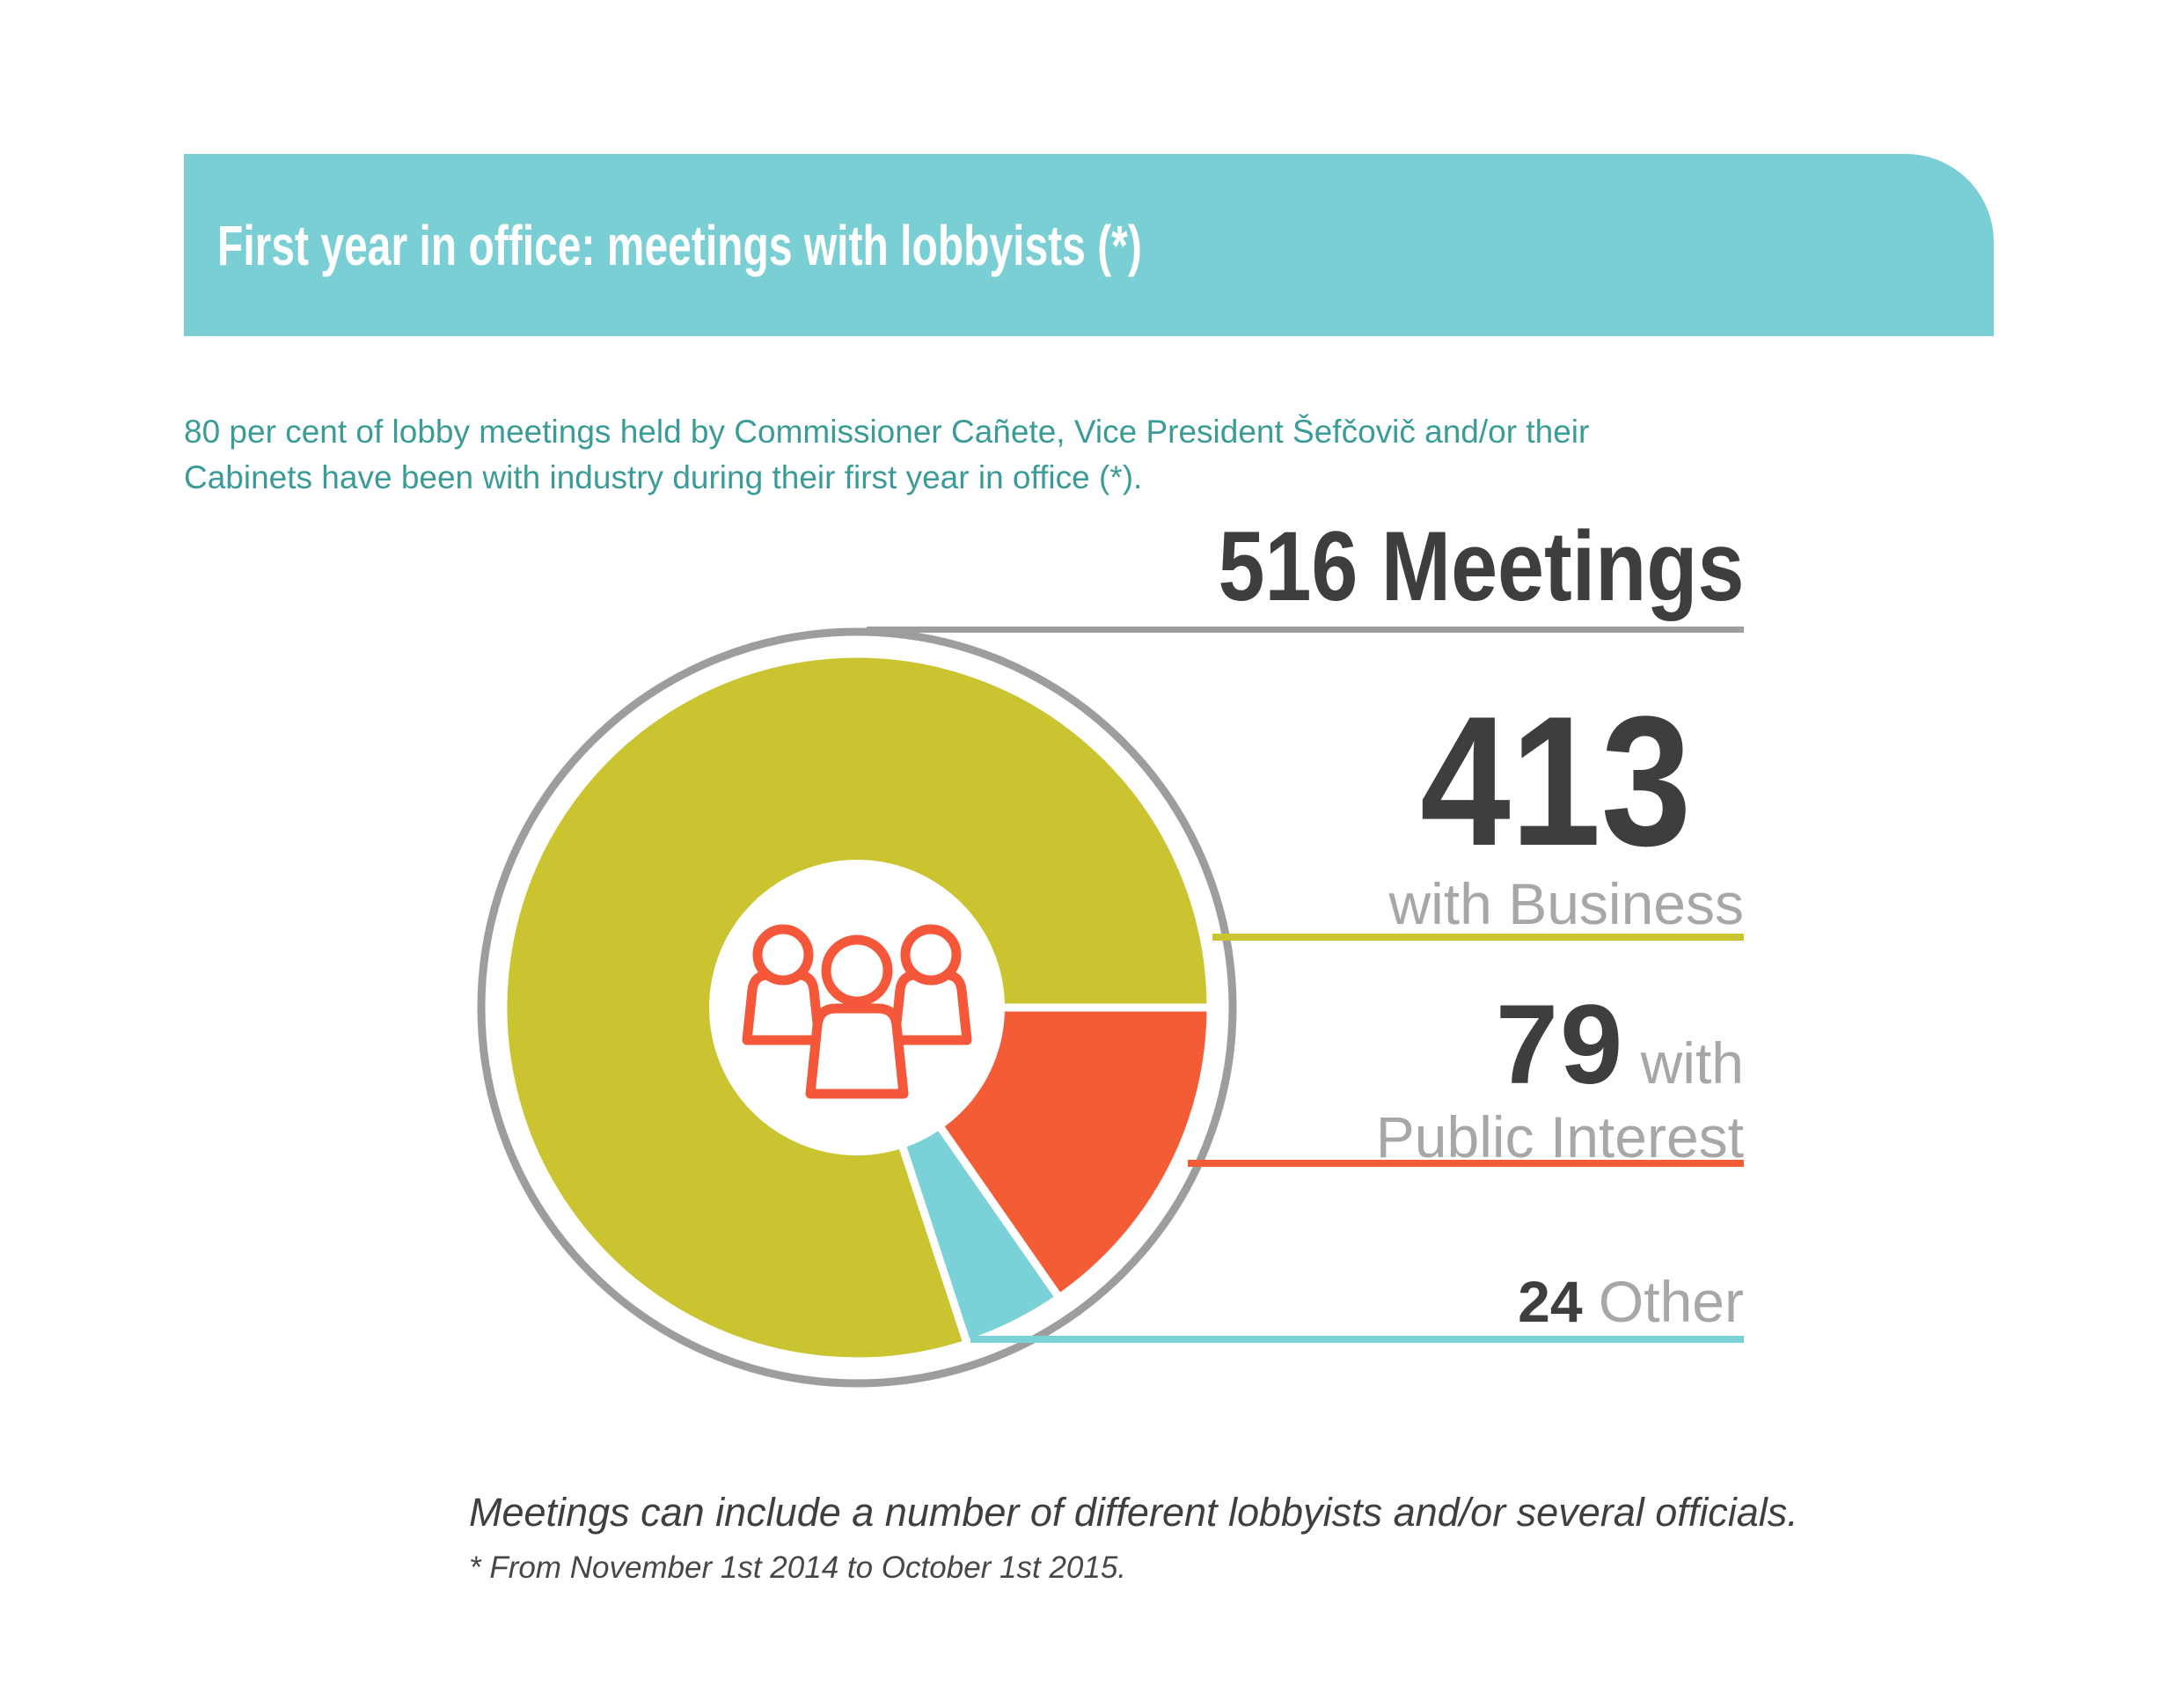 The height and width of the screenshot is (1708, 2182). I want to click on business-callout: 413 with Business, so click(1564, 807).